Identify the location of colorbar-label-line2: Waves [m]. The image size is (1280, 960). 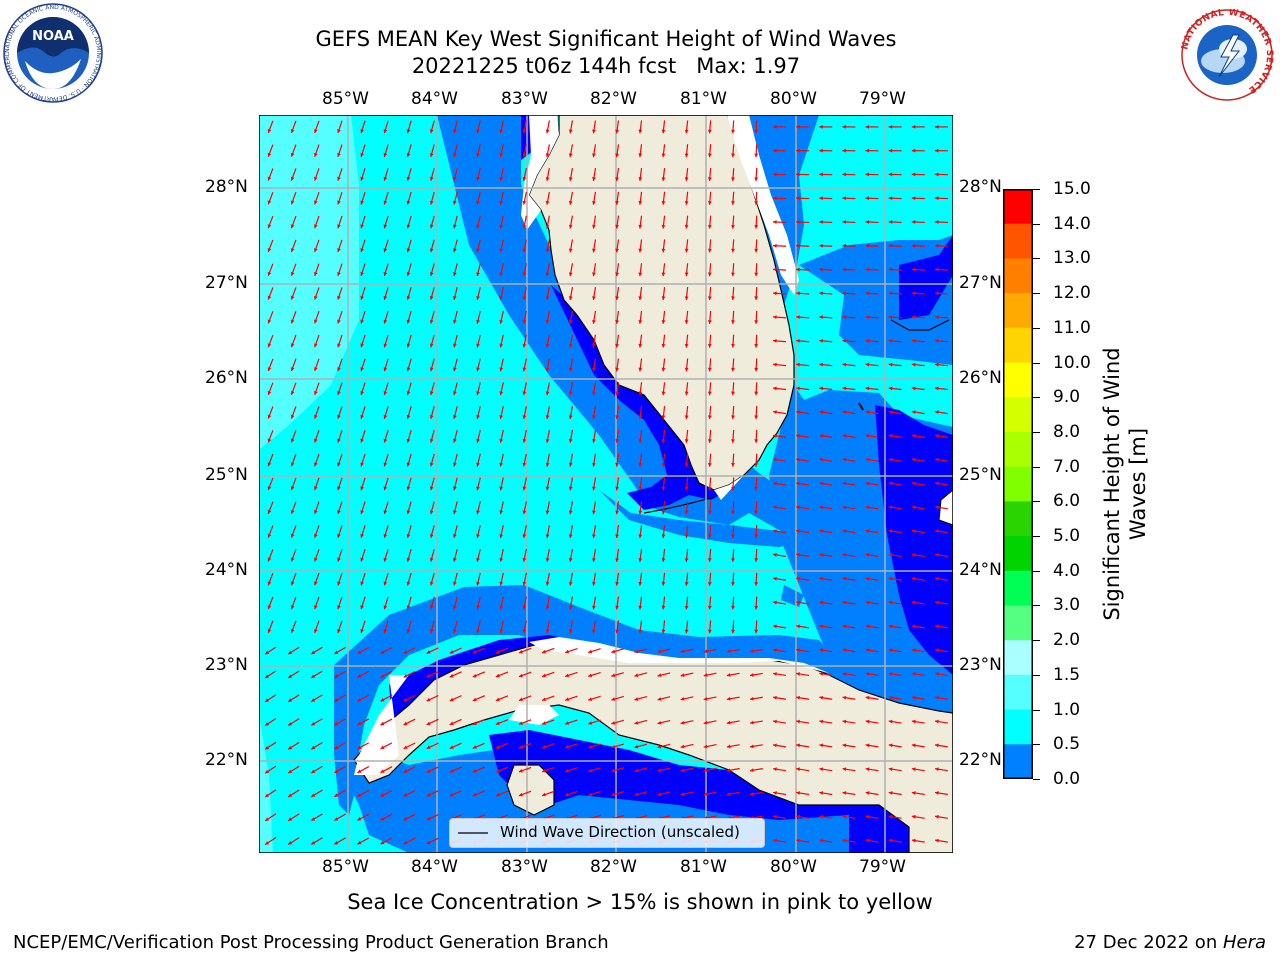
(1138, 484).